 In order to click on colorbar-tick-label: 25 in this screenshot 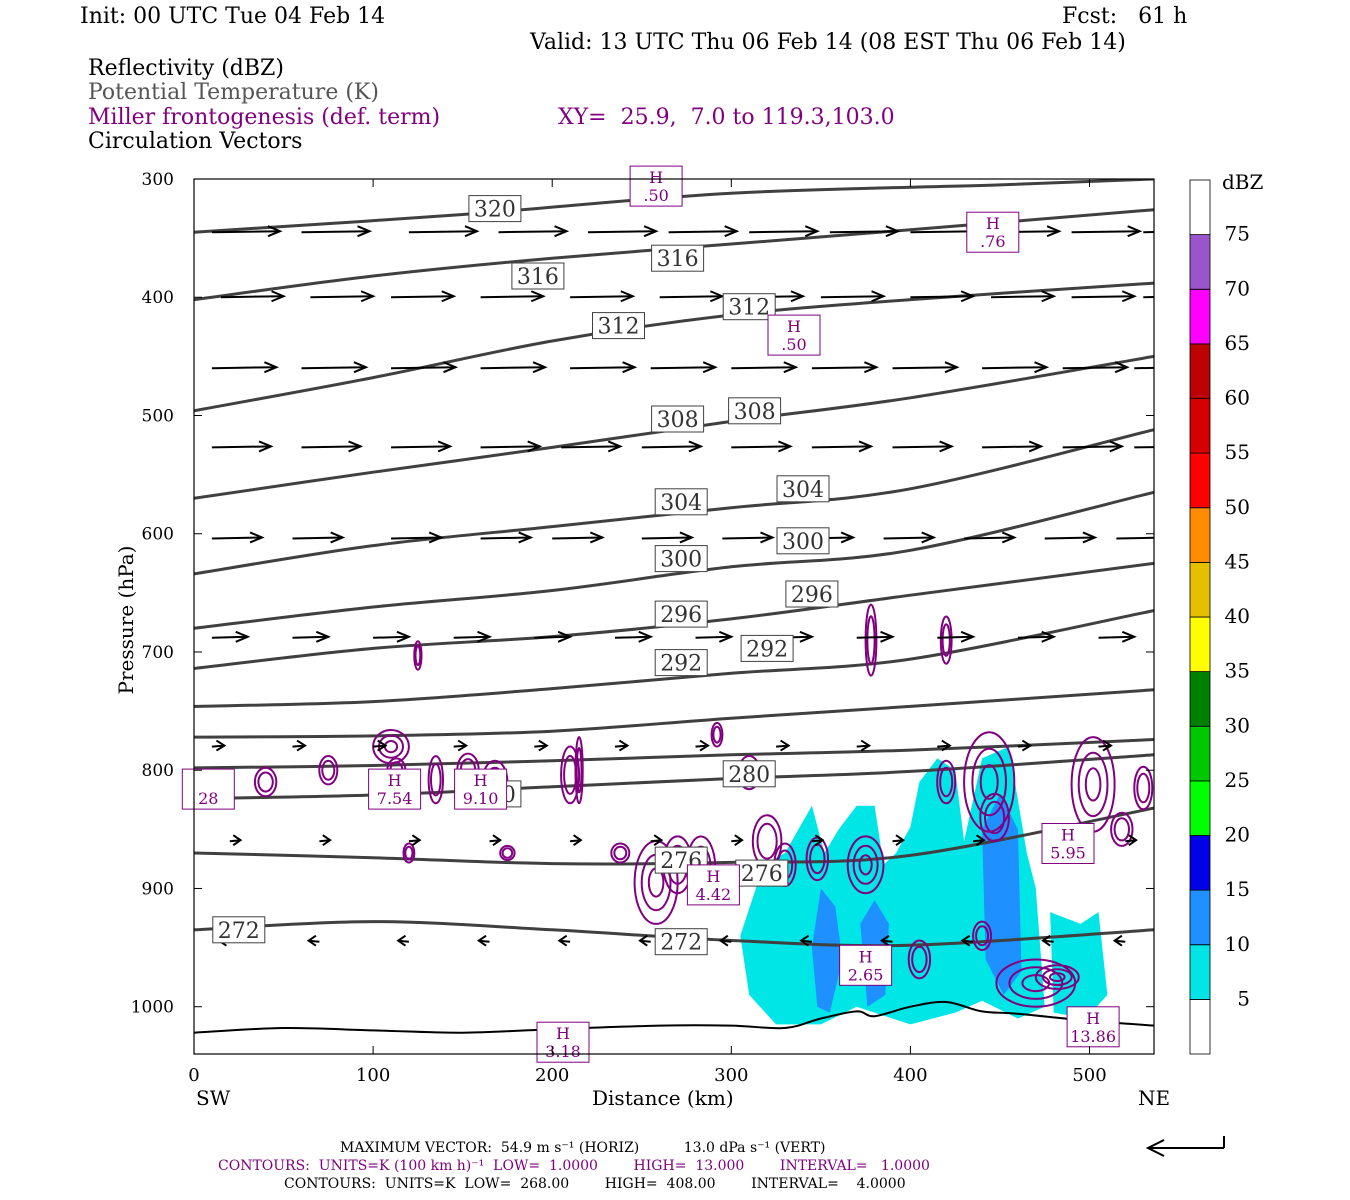, I will do `click(1237, 780)`.